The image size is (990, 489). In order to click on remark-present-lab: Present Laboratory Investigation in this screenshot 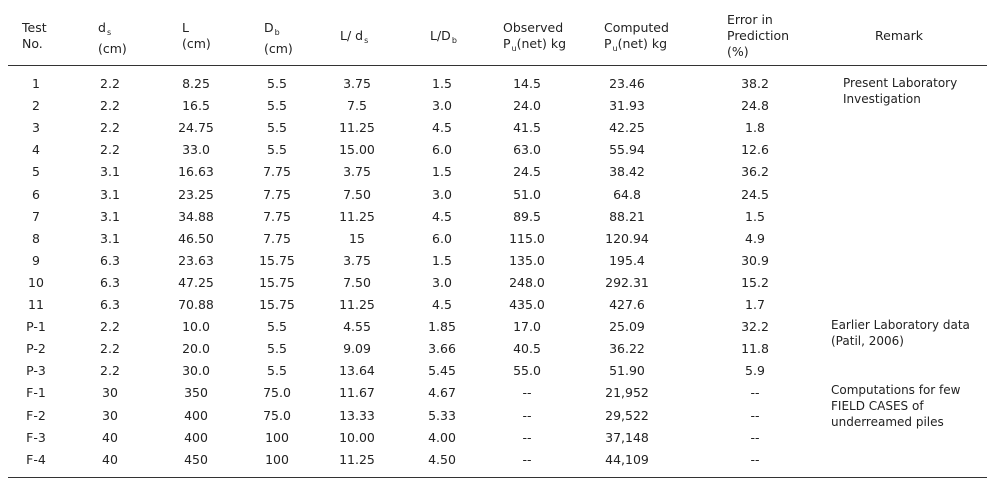, I will do `click(900, 91)`.